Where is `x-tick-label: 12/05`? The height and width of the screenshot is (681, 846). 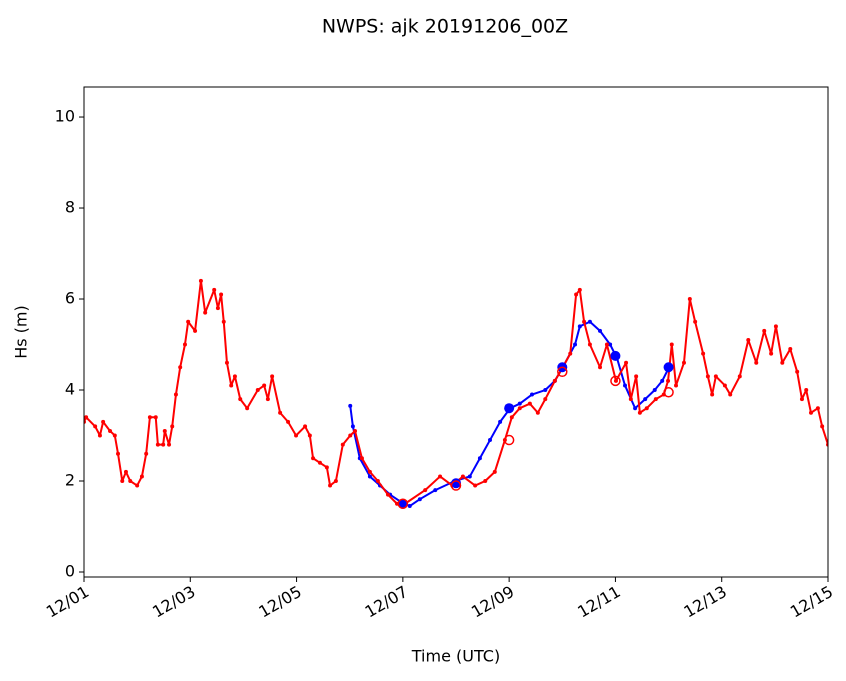
x-tick-label: 12/05 is located at coordinates (279, 602).